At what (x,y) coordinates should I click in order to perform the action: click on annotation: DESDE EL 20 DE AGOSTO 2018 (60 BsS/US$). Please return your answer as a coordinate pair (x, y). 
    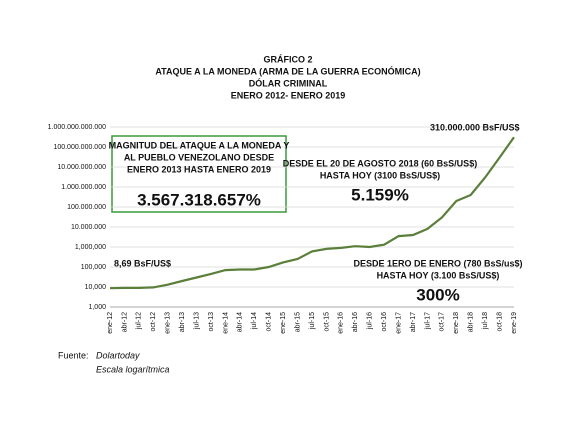
    Looking at the image, I should click on (380, 163).